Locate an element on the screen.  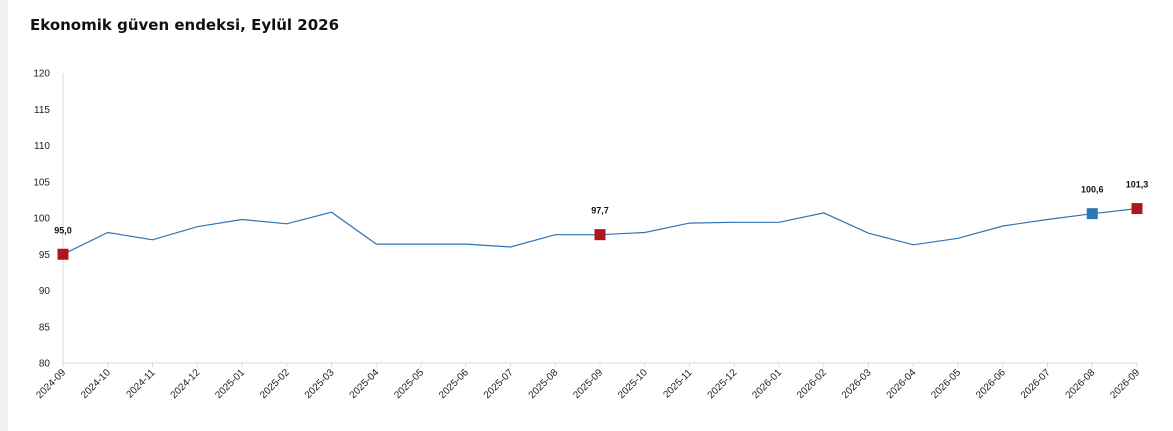
y-tick-label: 90 is located at coordinates (45, 291).